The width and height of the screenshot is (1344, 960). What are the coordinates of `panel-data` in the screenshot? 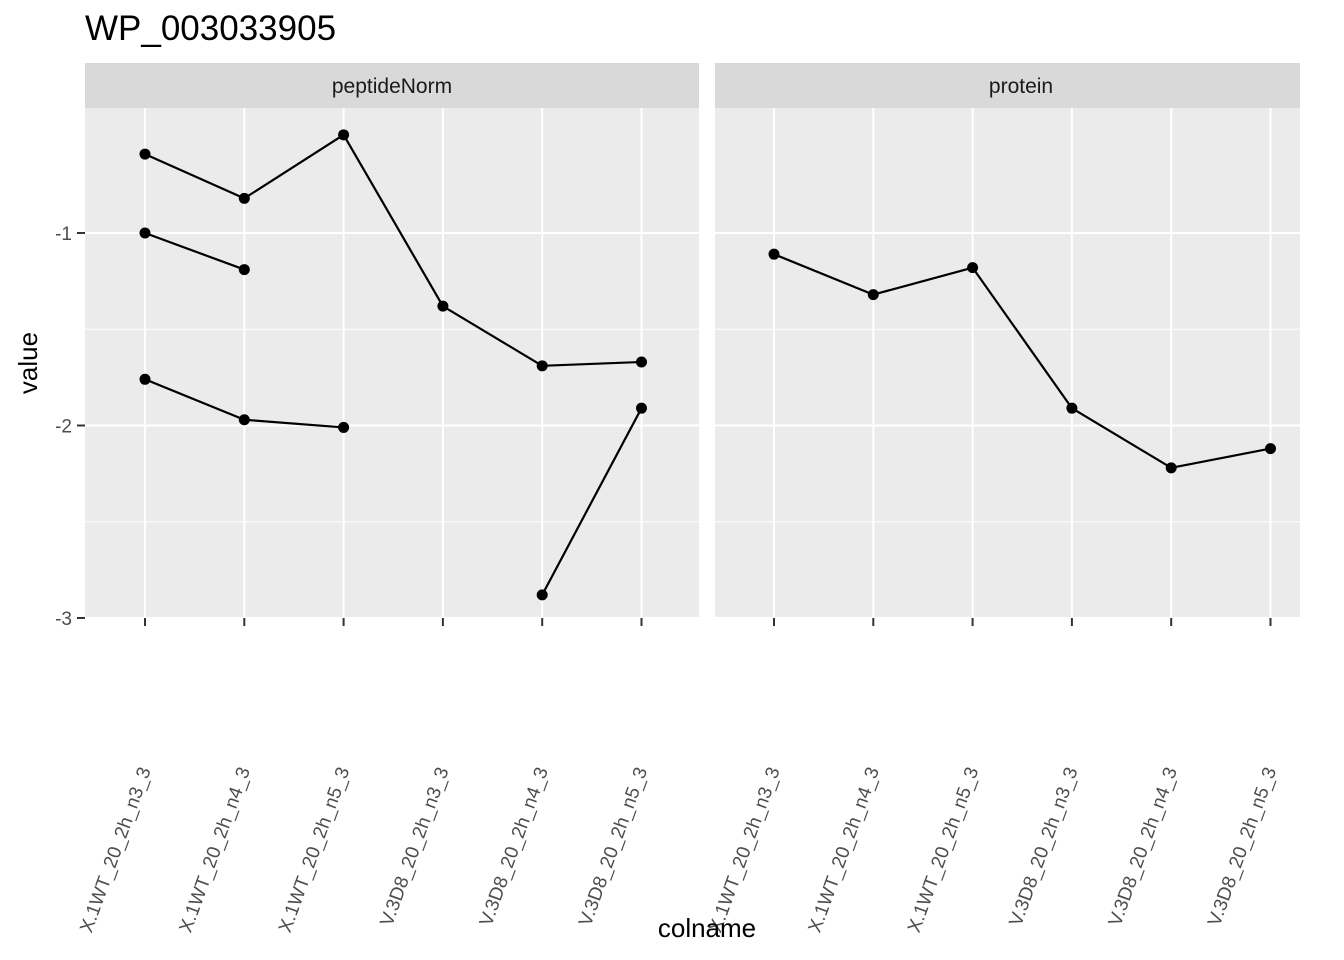 It's located at (1022, 361).